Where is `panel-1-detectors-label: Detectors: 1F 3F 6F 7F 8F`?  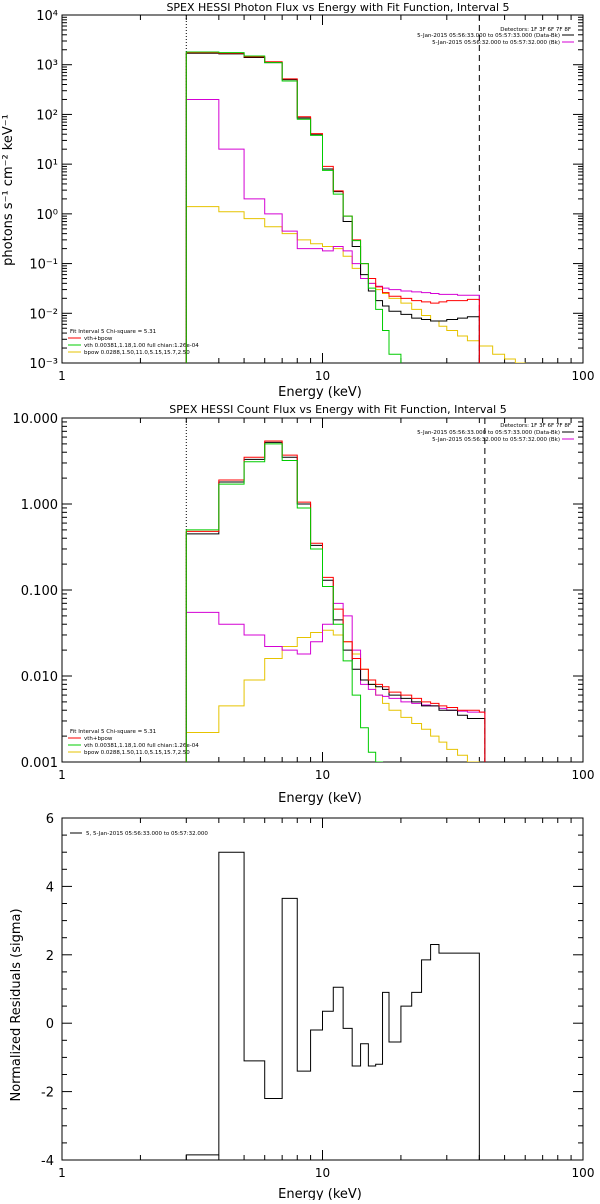
panel-1-detectors-label: Detectors: 1F 3F 6F 7F 8F is located at coordinates (535, 30).